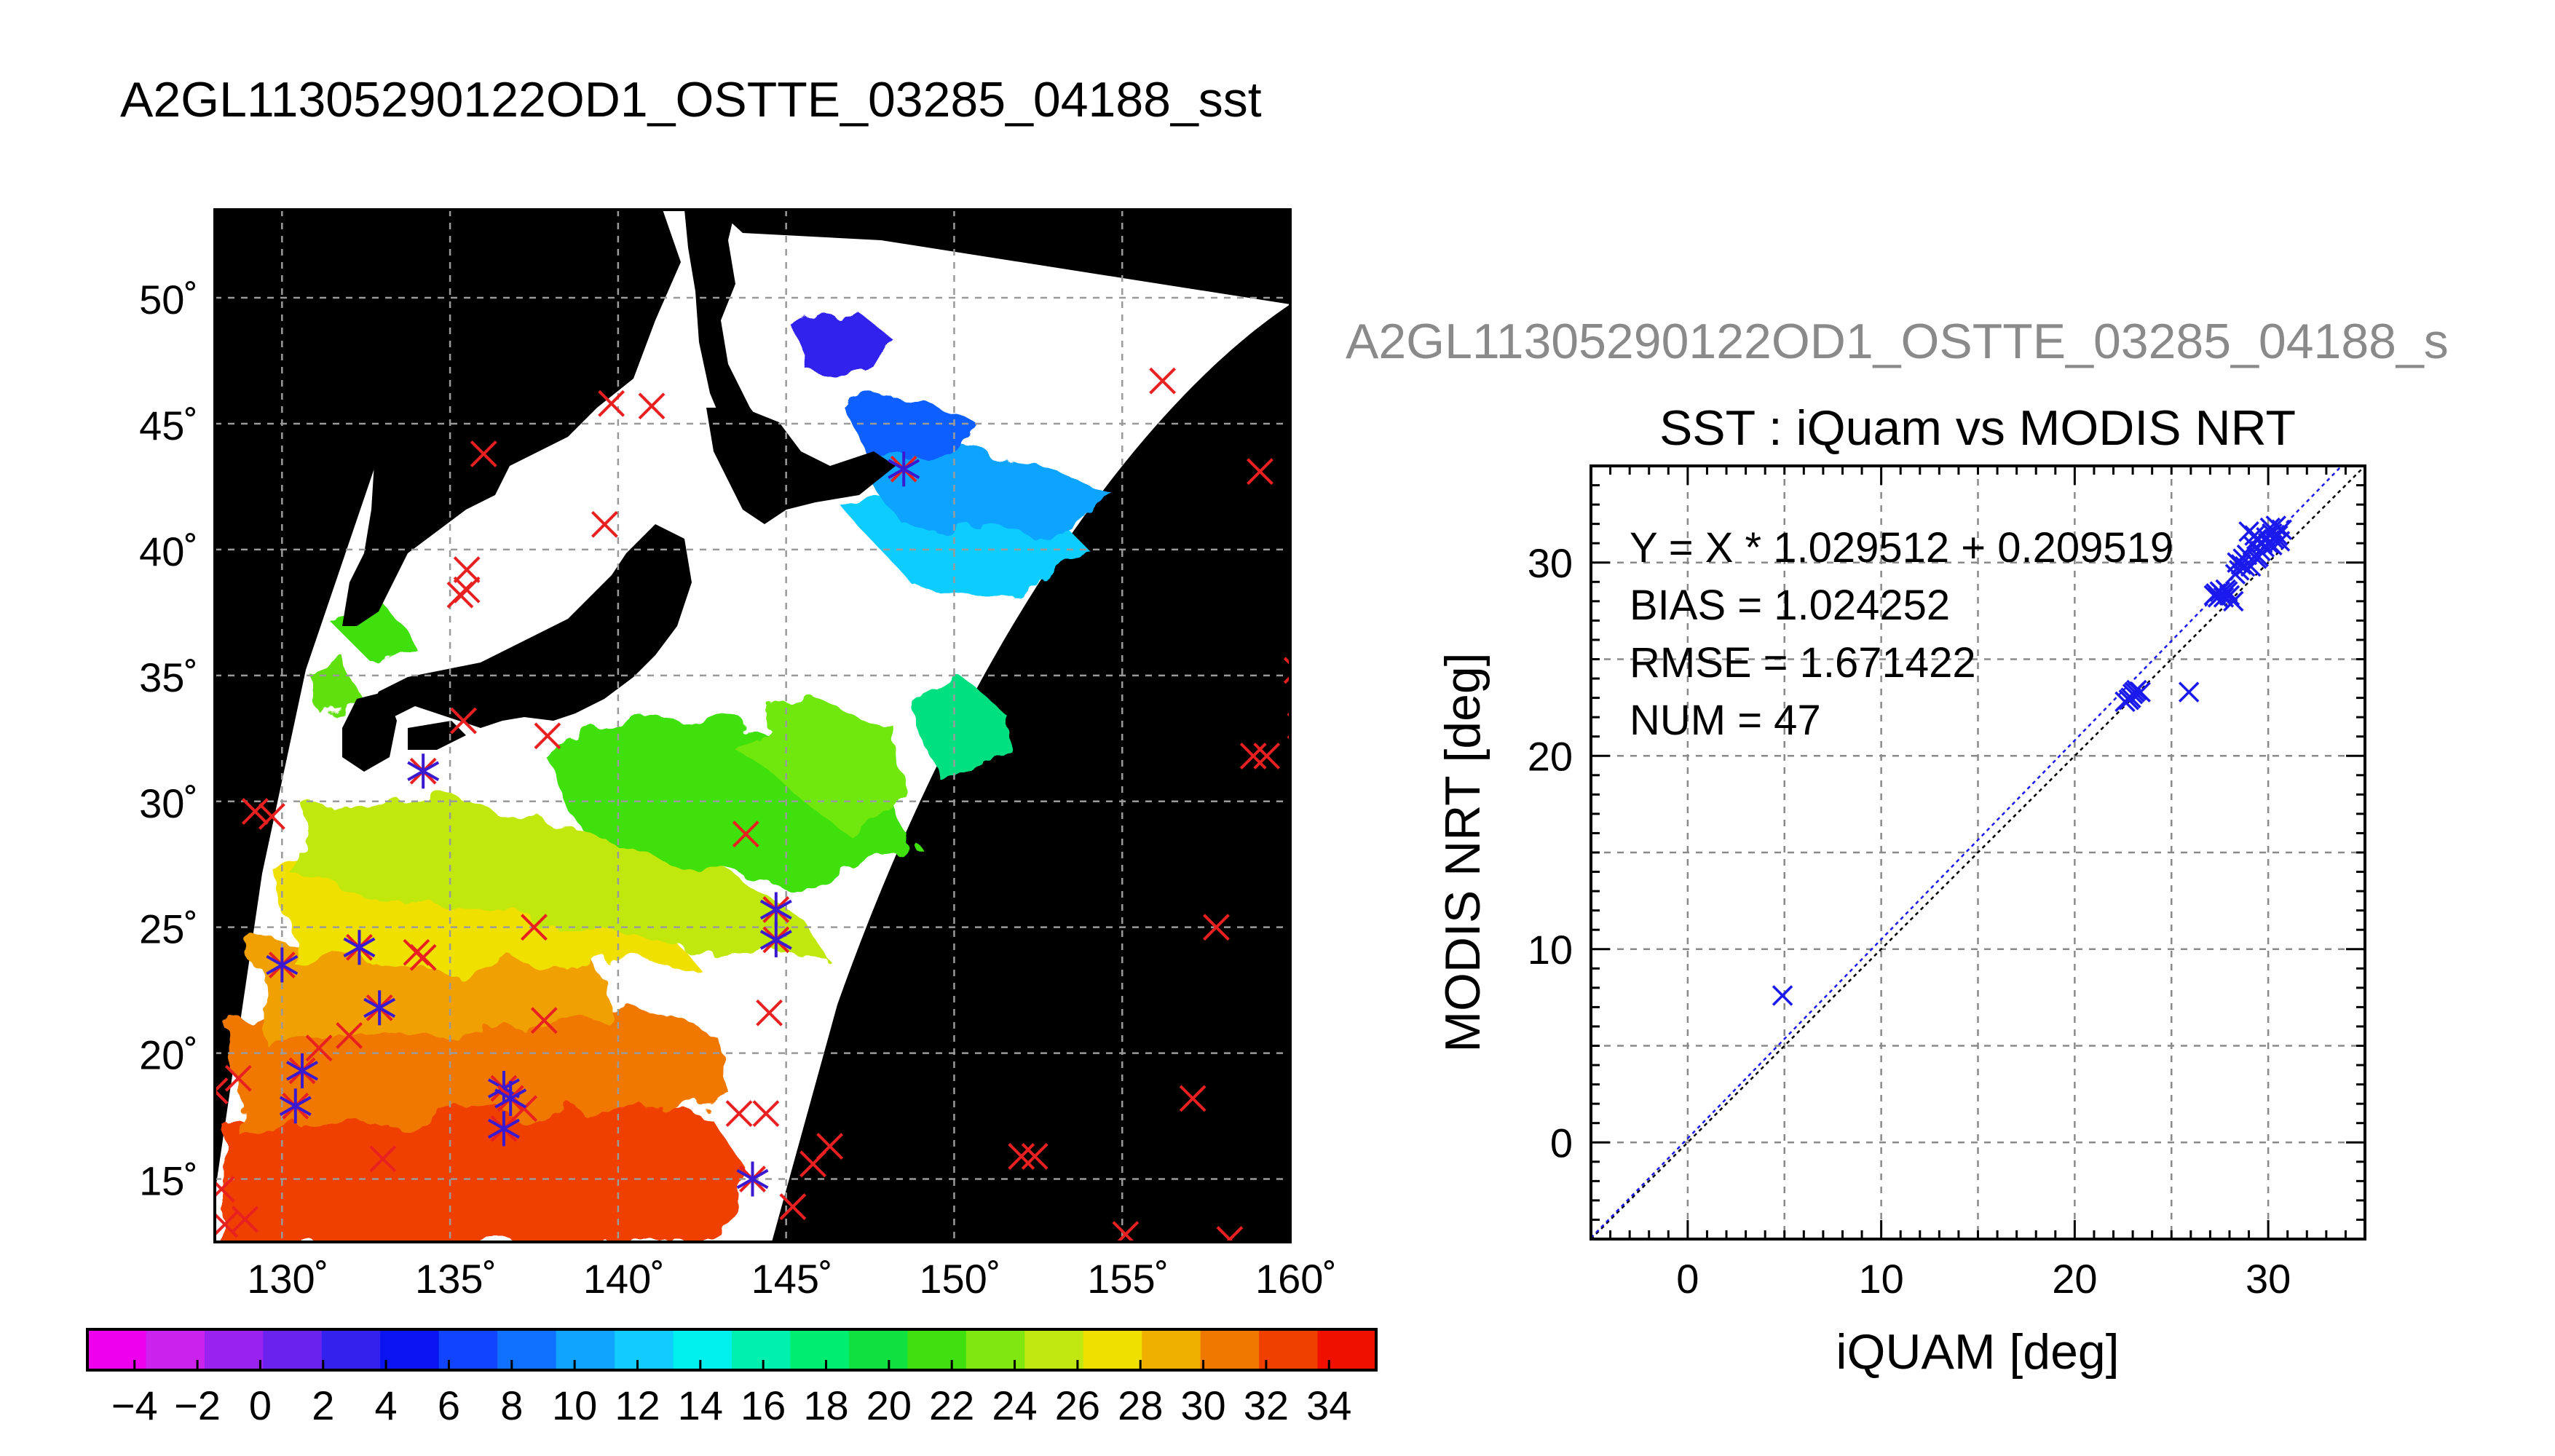 This screenshot has width=2555, height=1456. I want to click on scatter-xtick-label: 30, so click(2268, 1279).